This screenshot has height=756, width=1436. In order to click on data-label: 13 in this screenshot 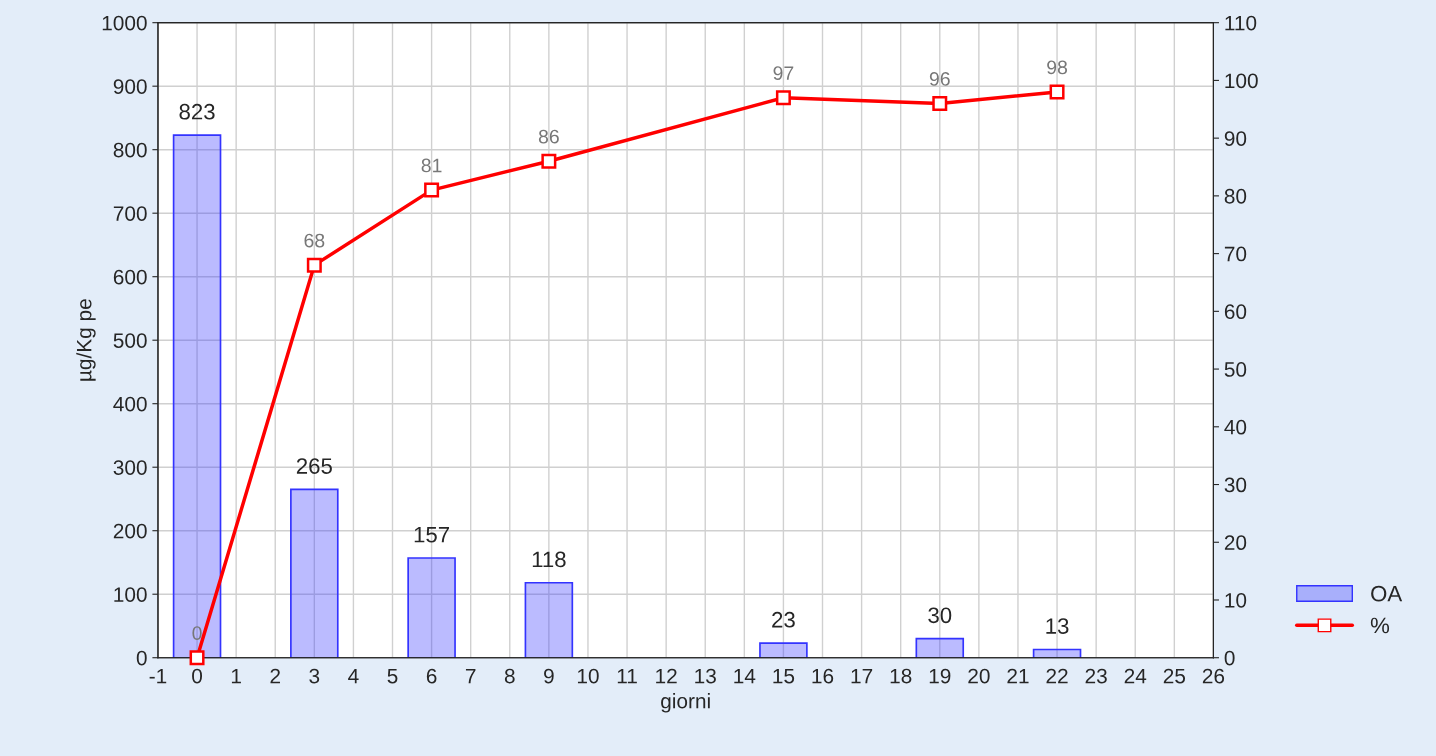, I will do `click(1057, 626)`.